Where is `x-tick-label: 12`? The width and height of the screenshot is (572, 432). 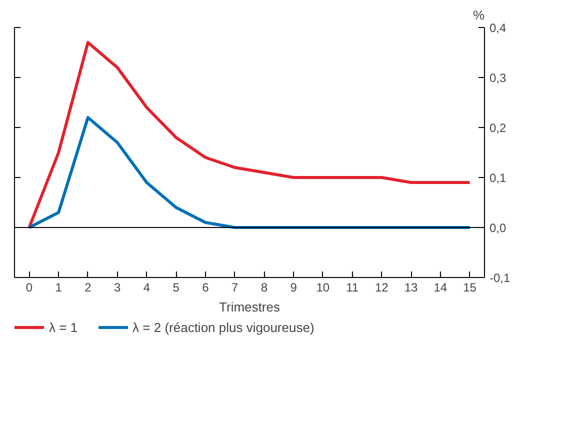 x-tick-label: 12 is located at coordinates (382, 287).